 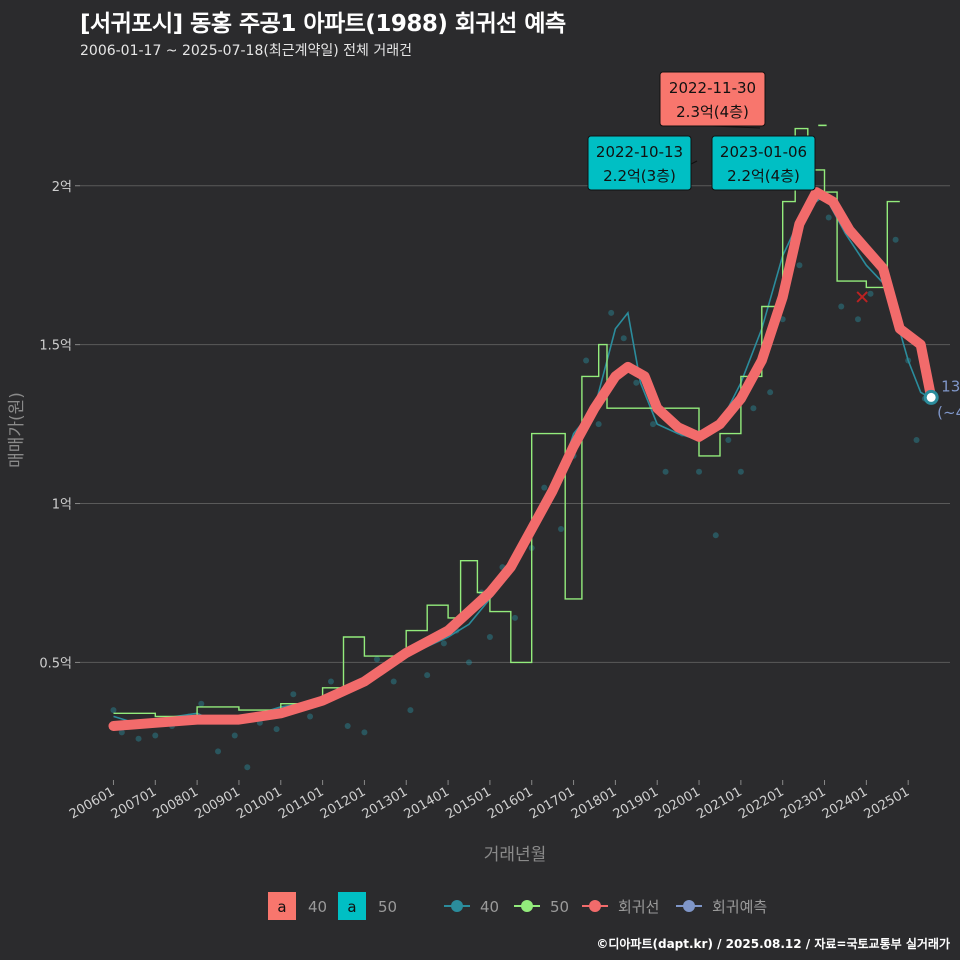 I want to click on annotation-date: 2023-01-06, so click(x=763, y=152).